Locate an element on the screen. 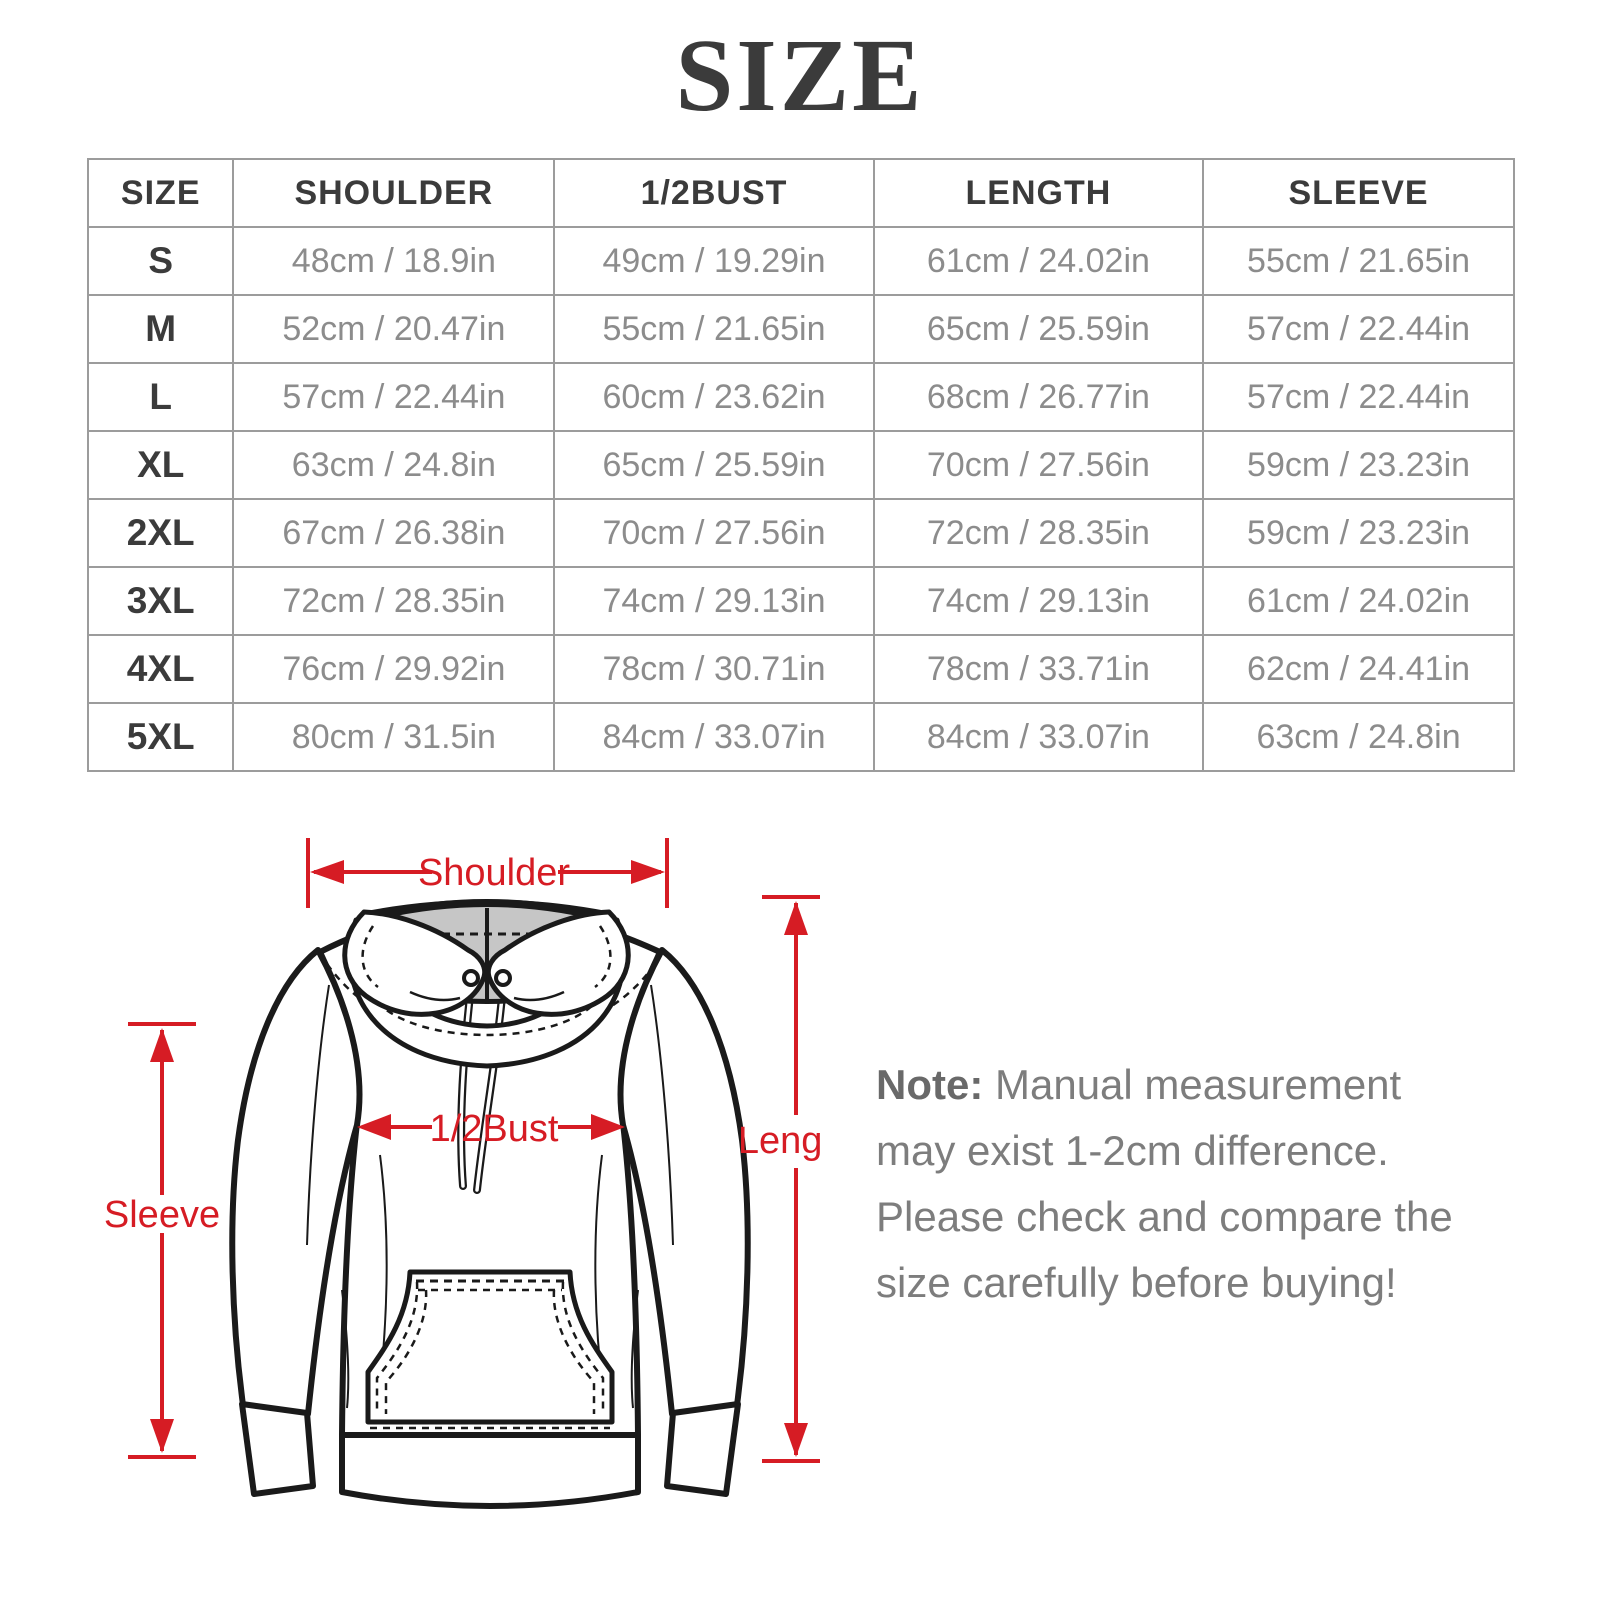 The height and width of the screenshot is (1600, 1600). size-cell: 3XL is located at coordinates (160, 601).